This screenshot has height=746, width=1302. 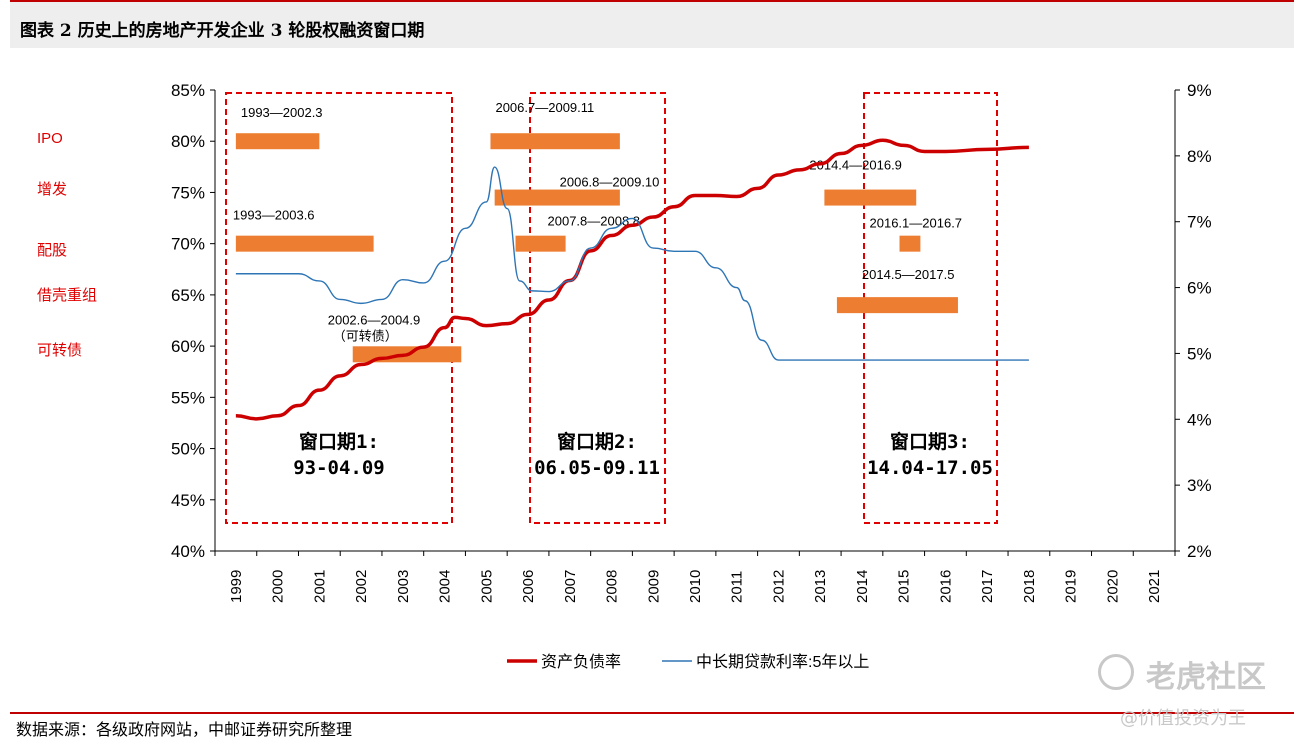 I want to click on right-axis-tick-label: 2%, so click(x=1199, y=551).